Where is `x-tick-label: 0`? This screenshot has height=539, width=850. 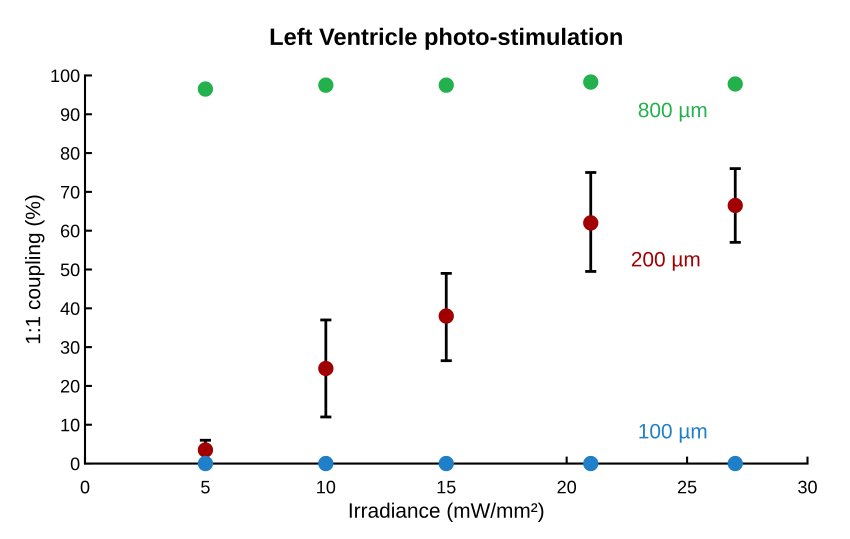
x-tick-label: 0 is located at coordinates (85, 487).